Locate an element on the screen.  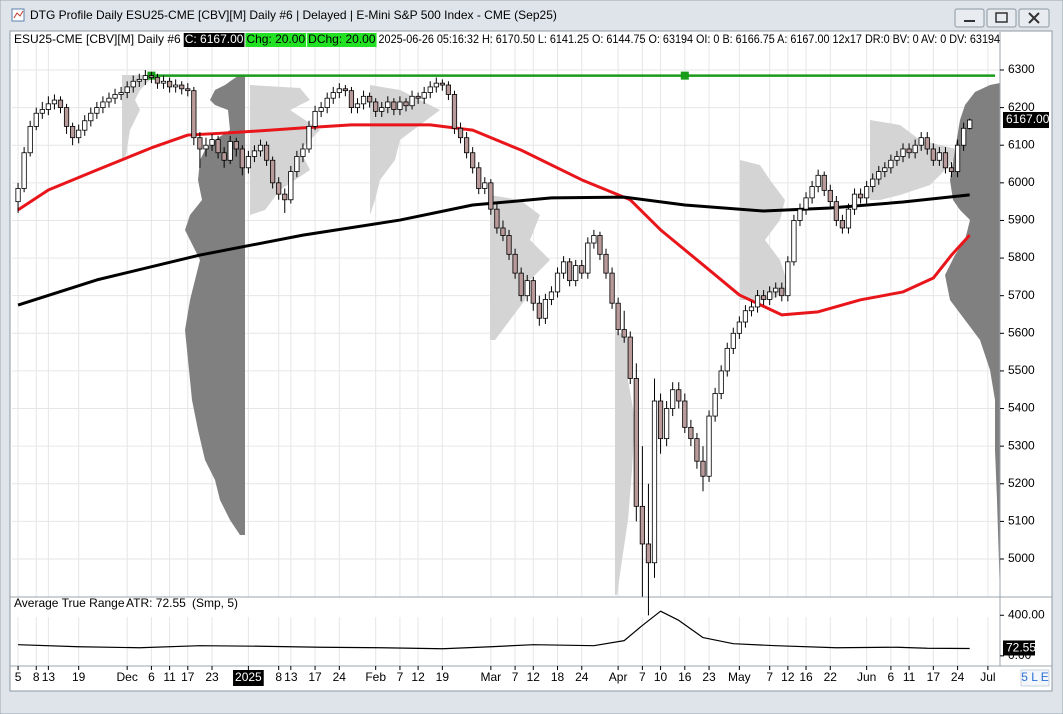
app-icon is located at coordinates (18, 15).